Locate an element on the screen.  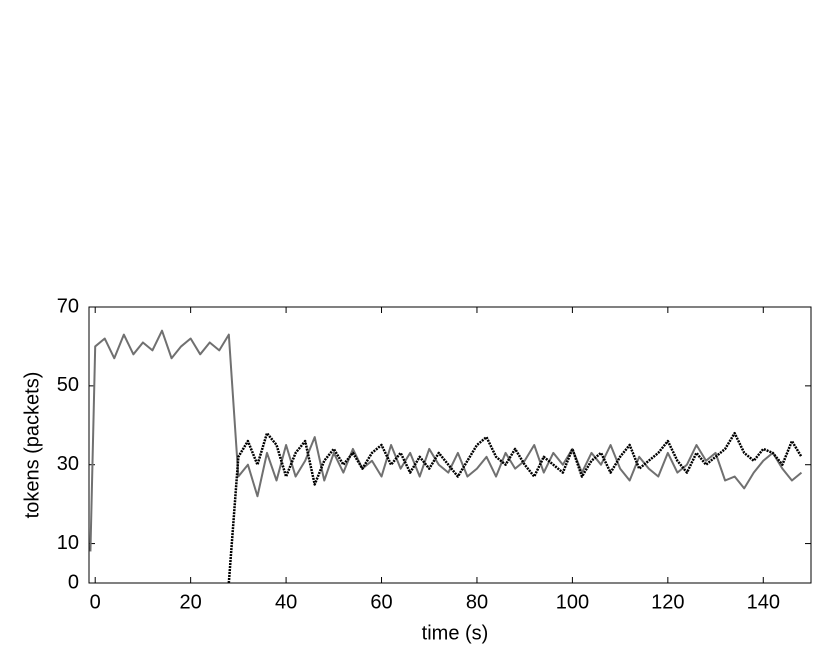
x-tick-label: 40 is located at coordinates (286, 602).